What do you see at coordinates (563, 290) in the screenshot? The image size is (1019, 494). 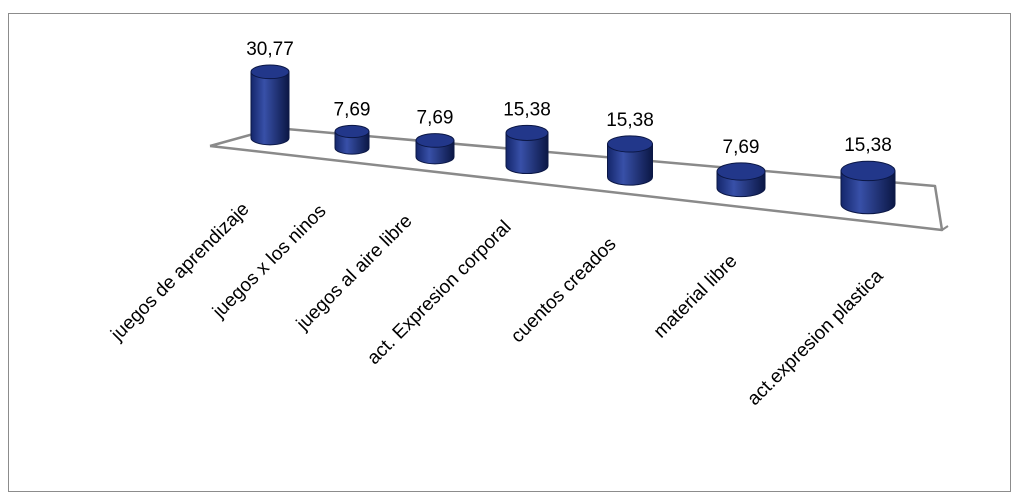 I see `category-label-4: cuentos creados` at bounding box center [563, 290].